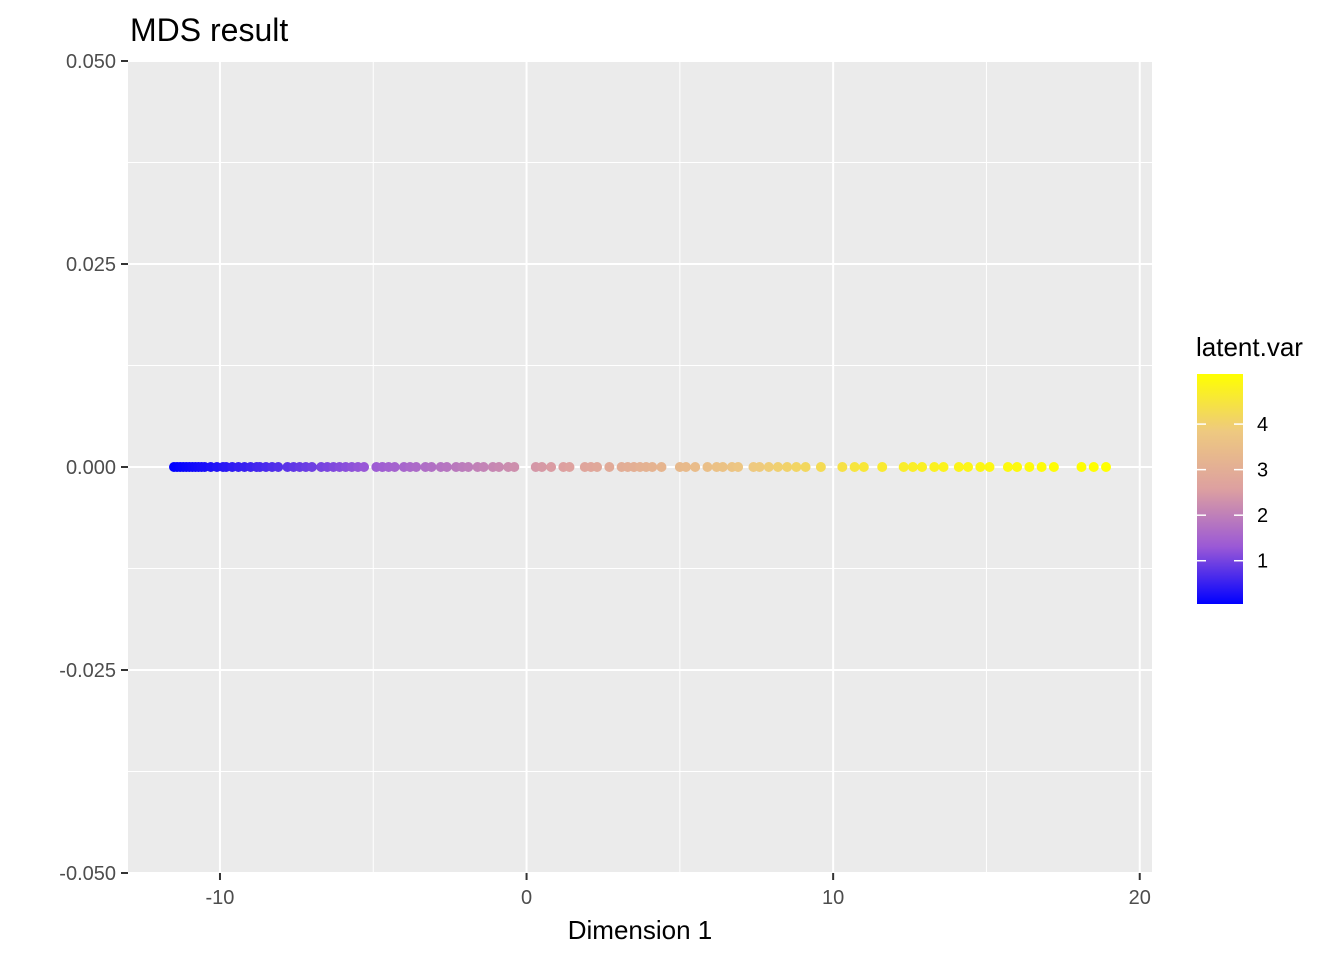 Image resolution: width=1344 pixels, height=960 pixels. I want to click on y-tick-label: 0.050, so click(91, 62).